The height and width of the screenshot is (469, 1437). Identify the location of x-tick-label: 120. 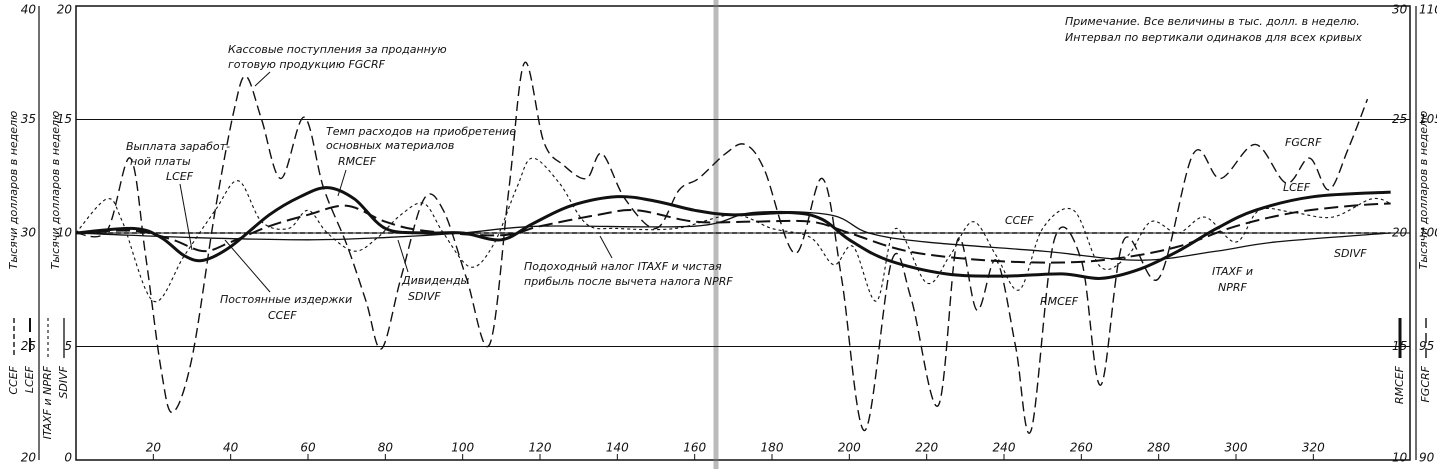
(540, 448).